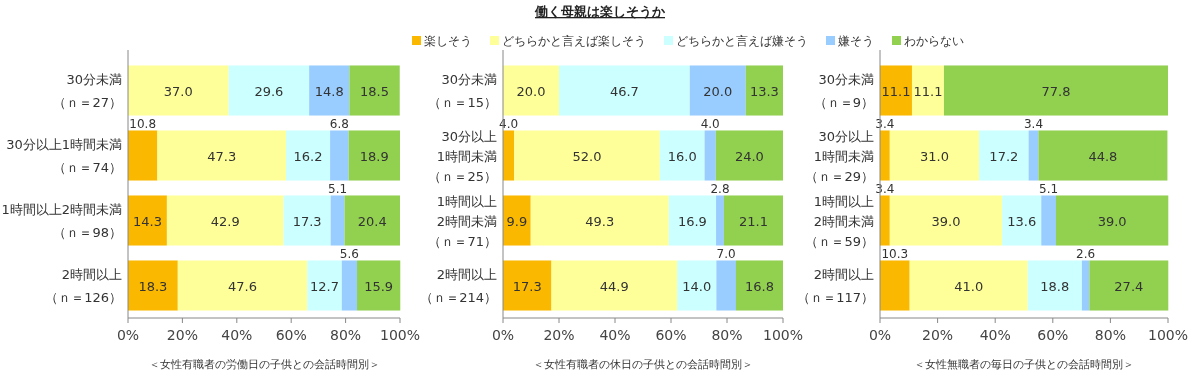  I want to click on data-label: 16.2, so click(308, 156).